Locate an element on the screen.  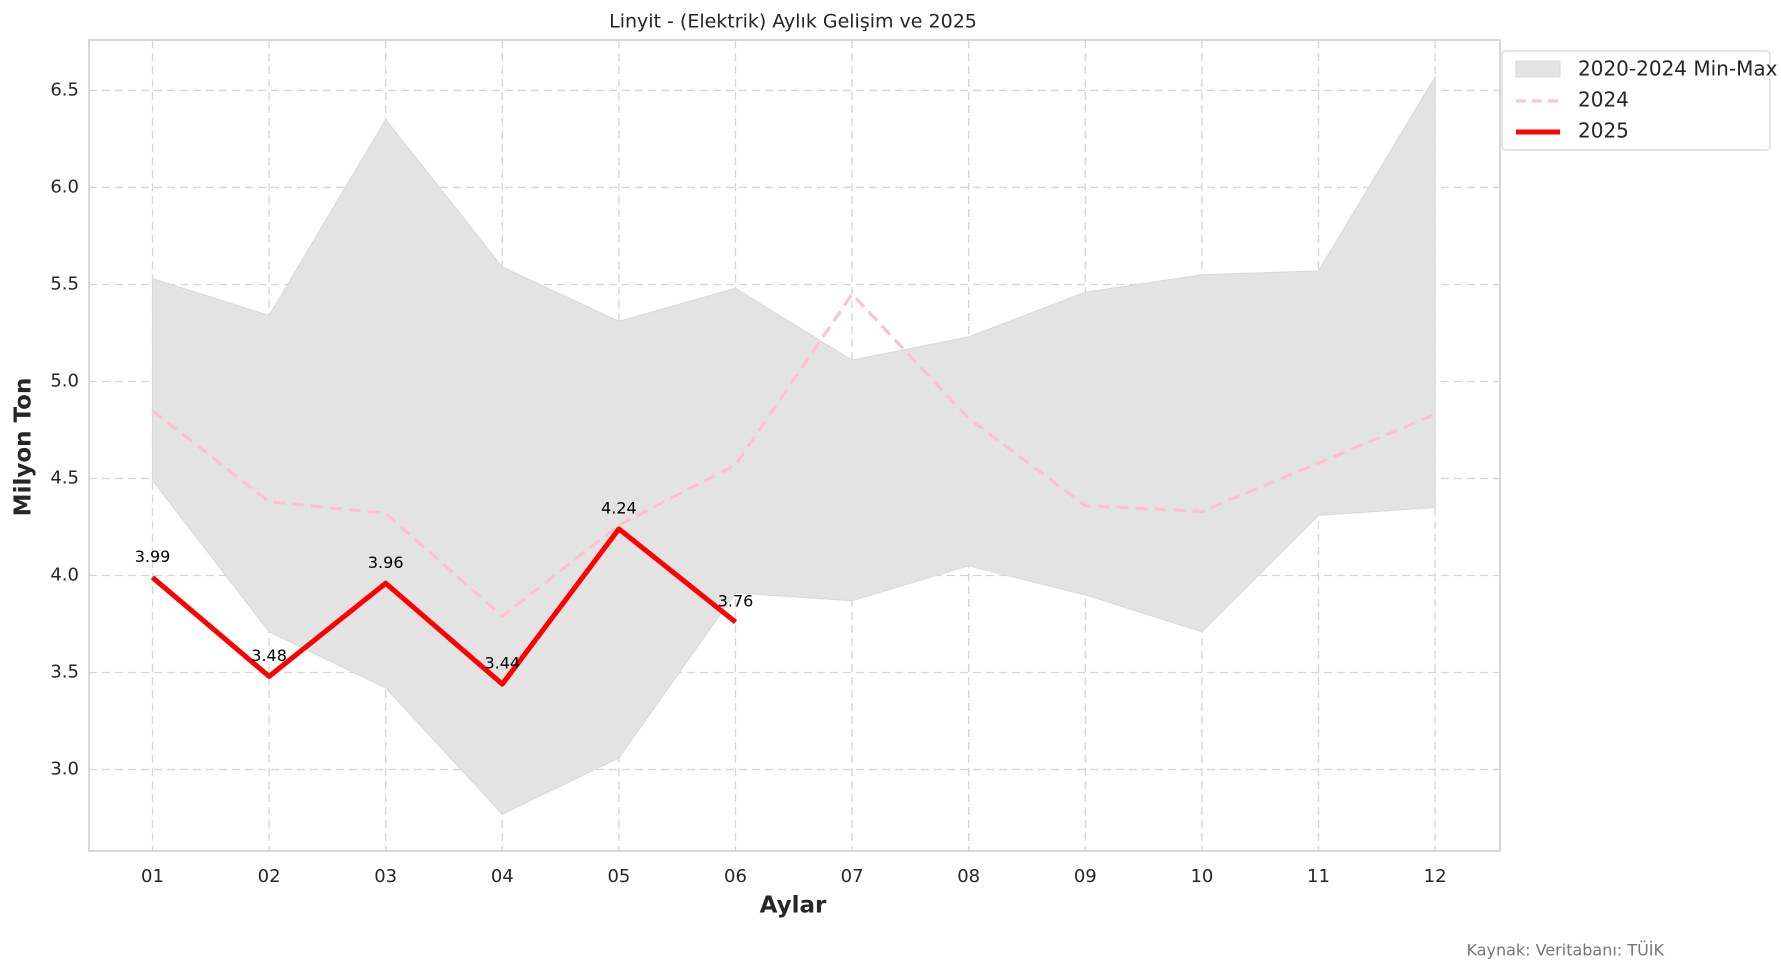
y-tick-label: 3.5 is located at coordinates (64, 672).